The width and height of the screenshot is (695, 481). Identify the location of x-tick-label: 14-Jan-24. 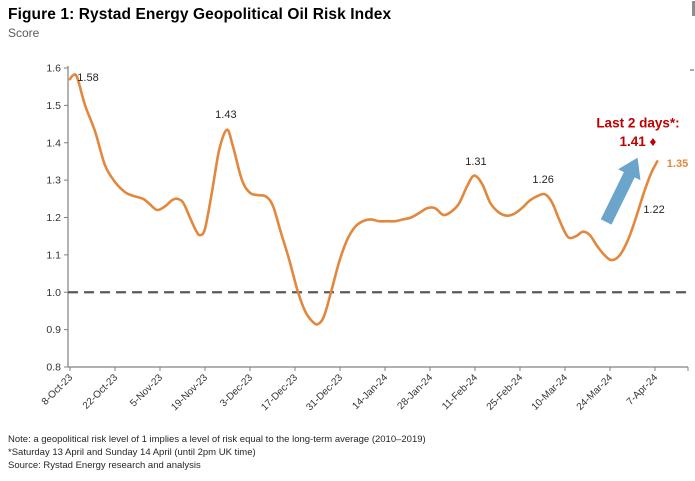
(371, 392).